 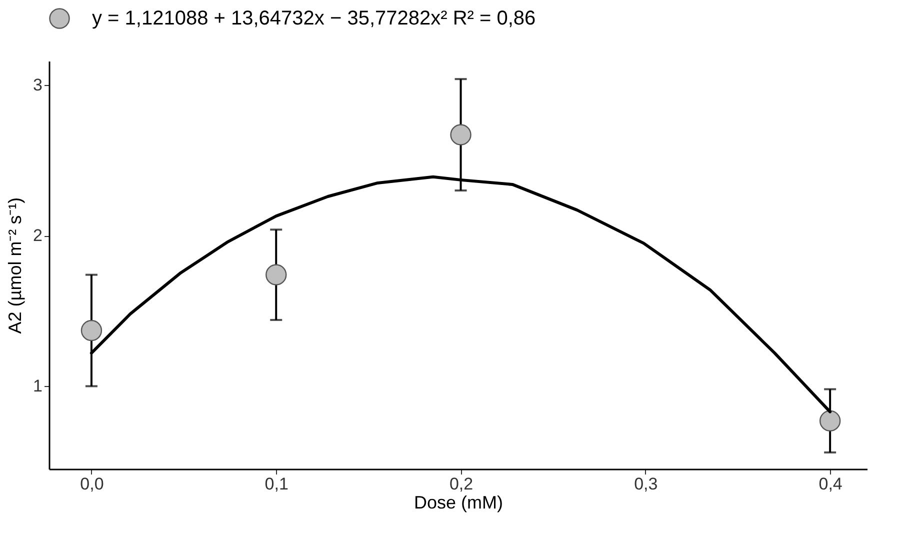 I want to click on x-tick-label: 0,4, so click(x=830, y=484).